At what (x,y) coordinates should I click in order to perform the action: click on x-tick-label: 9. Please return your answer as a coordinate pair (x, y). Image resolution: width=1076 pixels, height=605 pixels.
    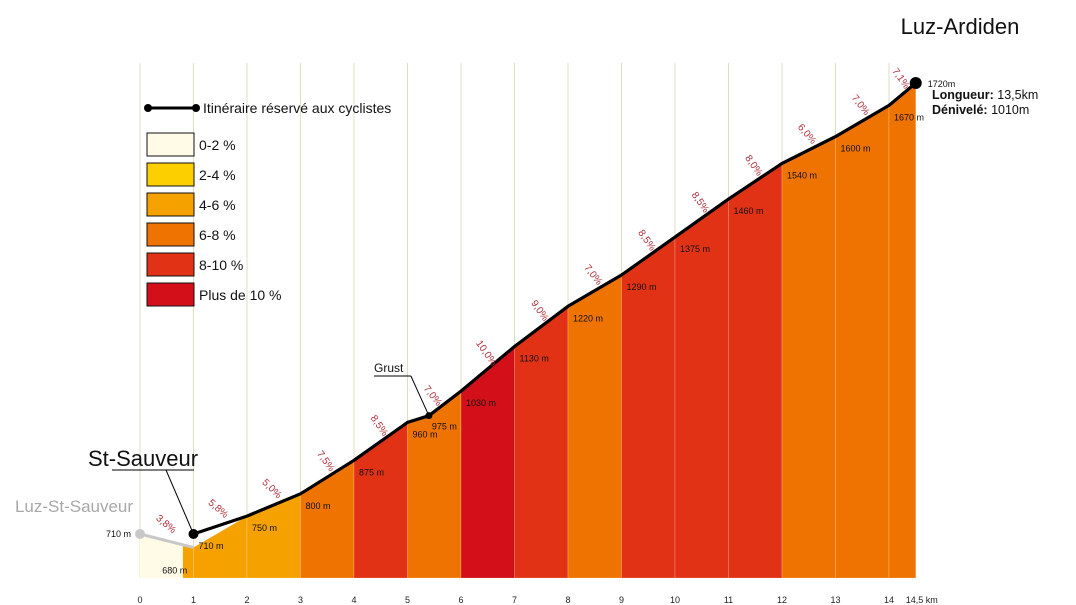
    Looking at the image, I should click on (621, 600).